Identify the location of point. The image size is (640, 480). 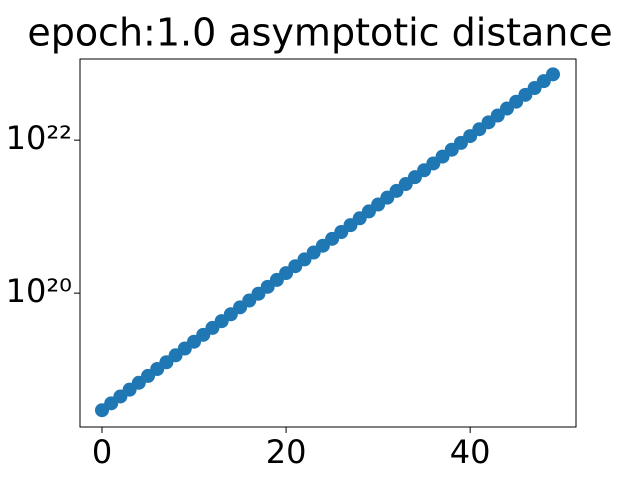
(552, 74).